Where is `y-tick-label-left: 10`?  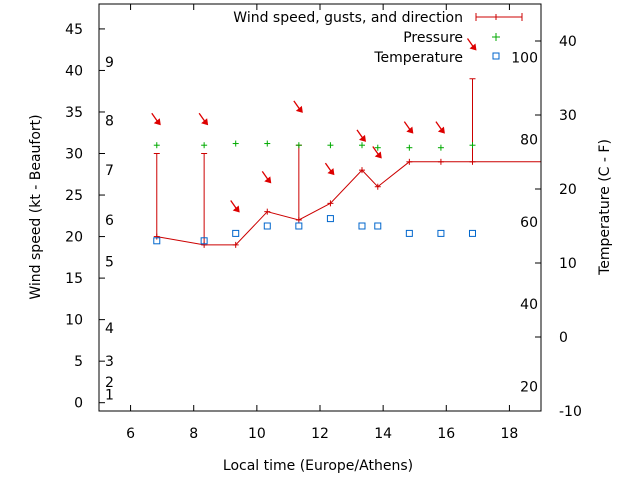 y-tick-label-left: 10 is located at coordinates (74, 321).